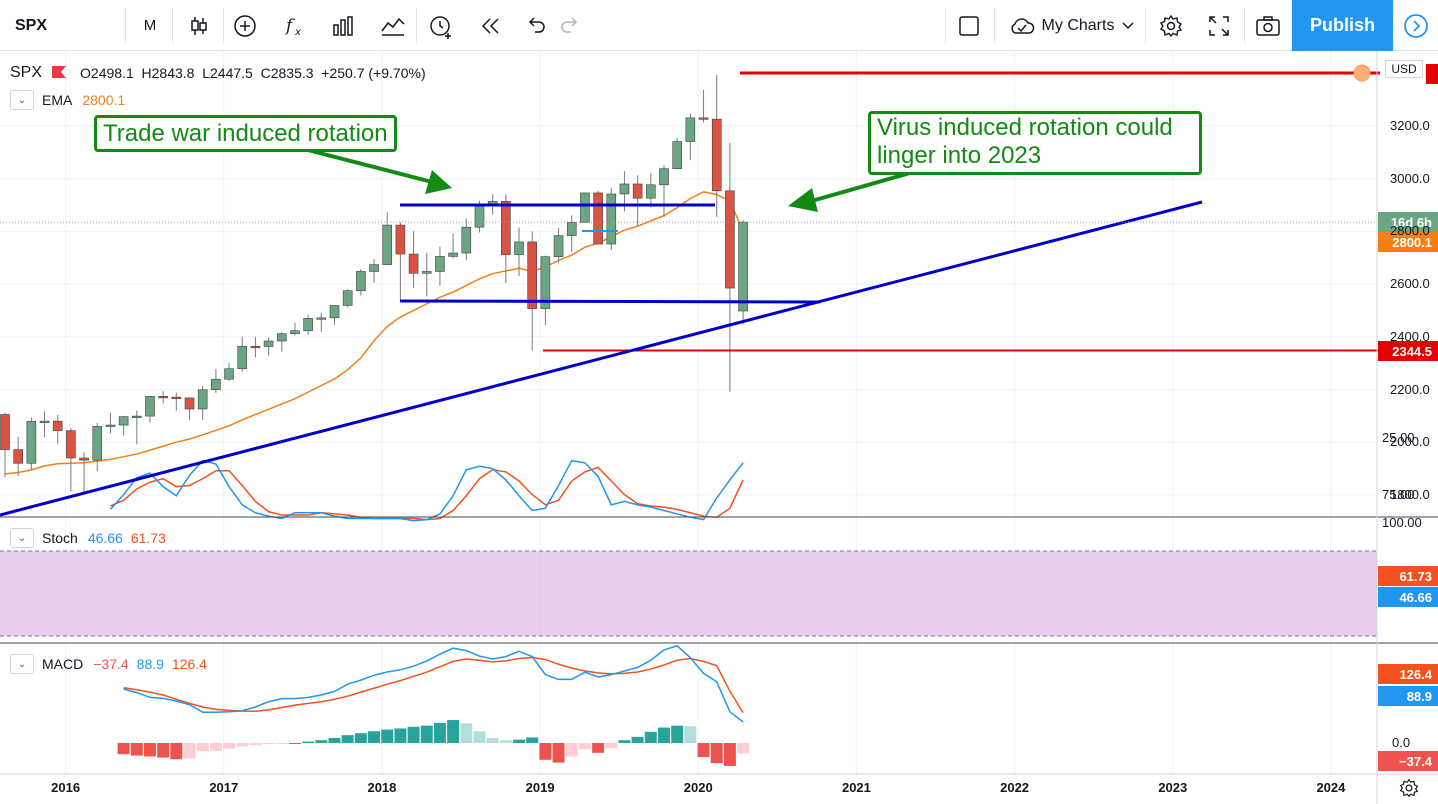 The height and width of the screenshot is (804, 1438). Describe the element at coordinates (1415, 25) in the screenshot. I see `play-icon` at that location.